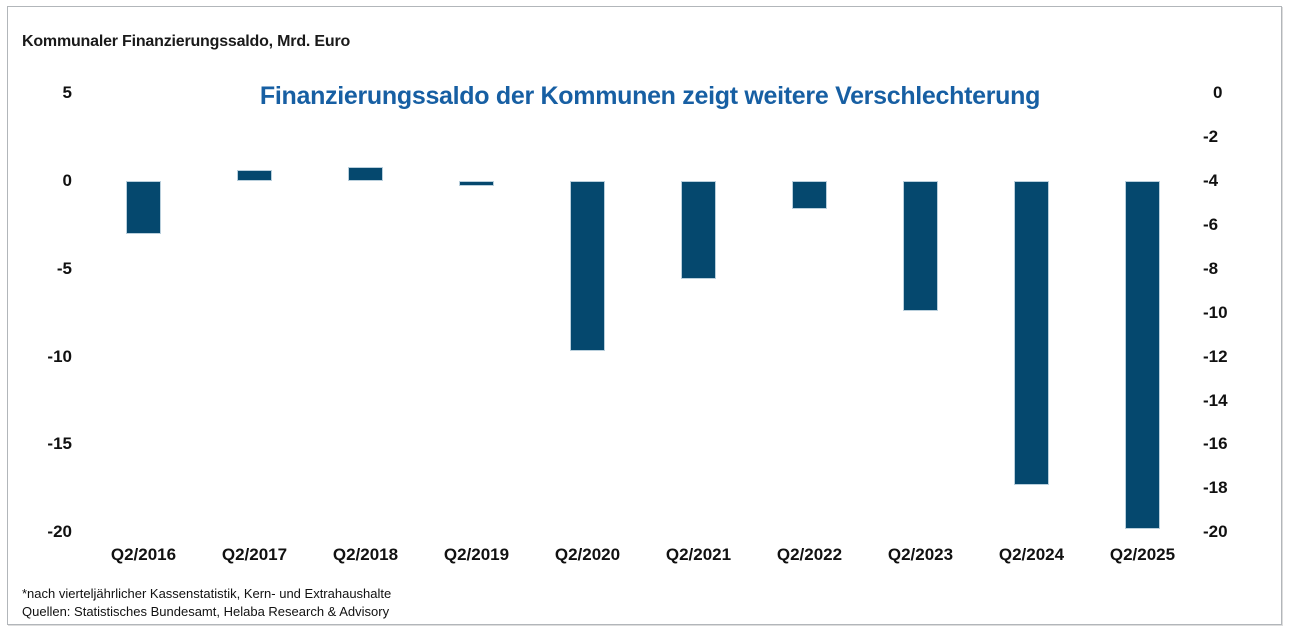  What do you see at coordinates (809, 554) in the screenshot?
I see `x-axis-label: Q2/2022` at bounding box center [809, 554].